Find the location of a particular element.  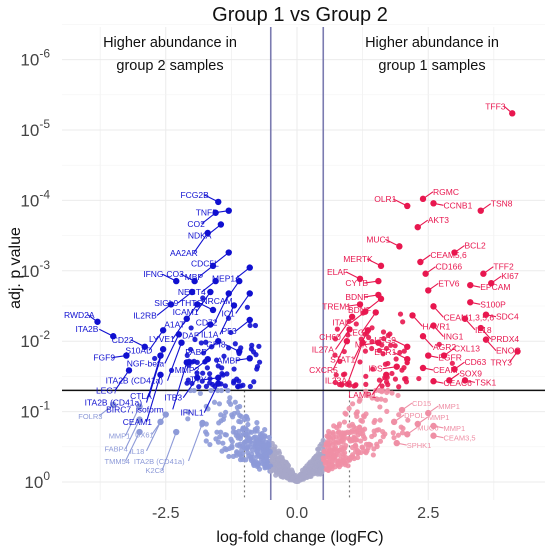

point-label: CD72 is located at coordinates (207, 322).